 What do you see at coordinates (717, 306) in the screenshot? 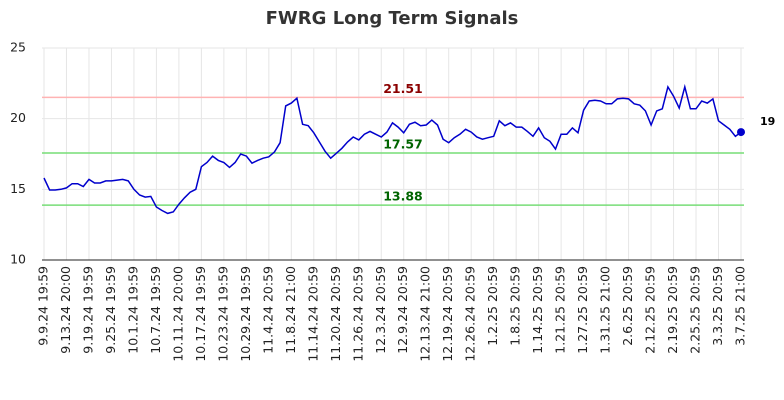
I see `x-tick-label: 3.3.25 20:59` at bounding box center [717, 306].